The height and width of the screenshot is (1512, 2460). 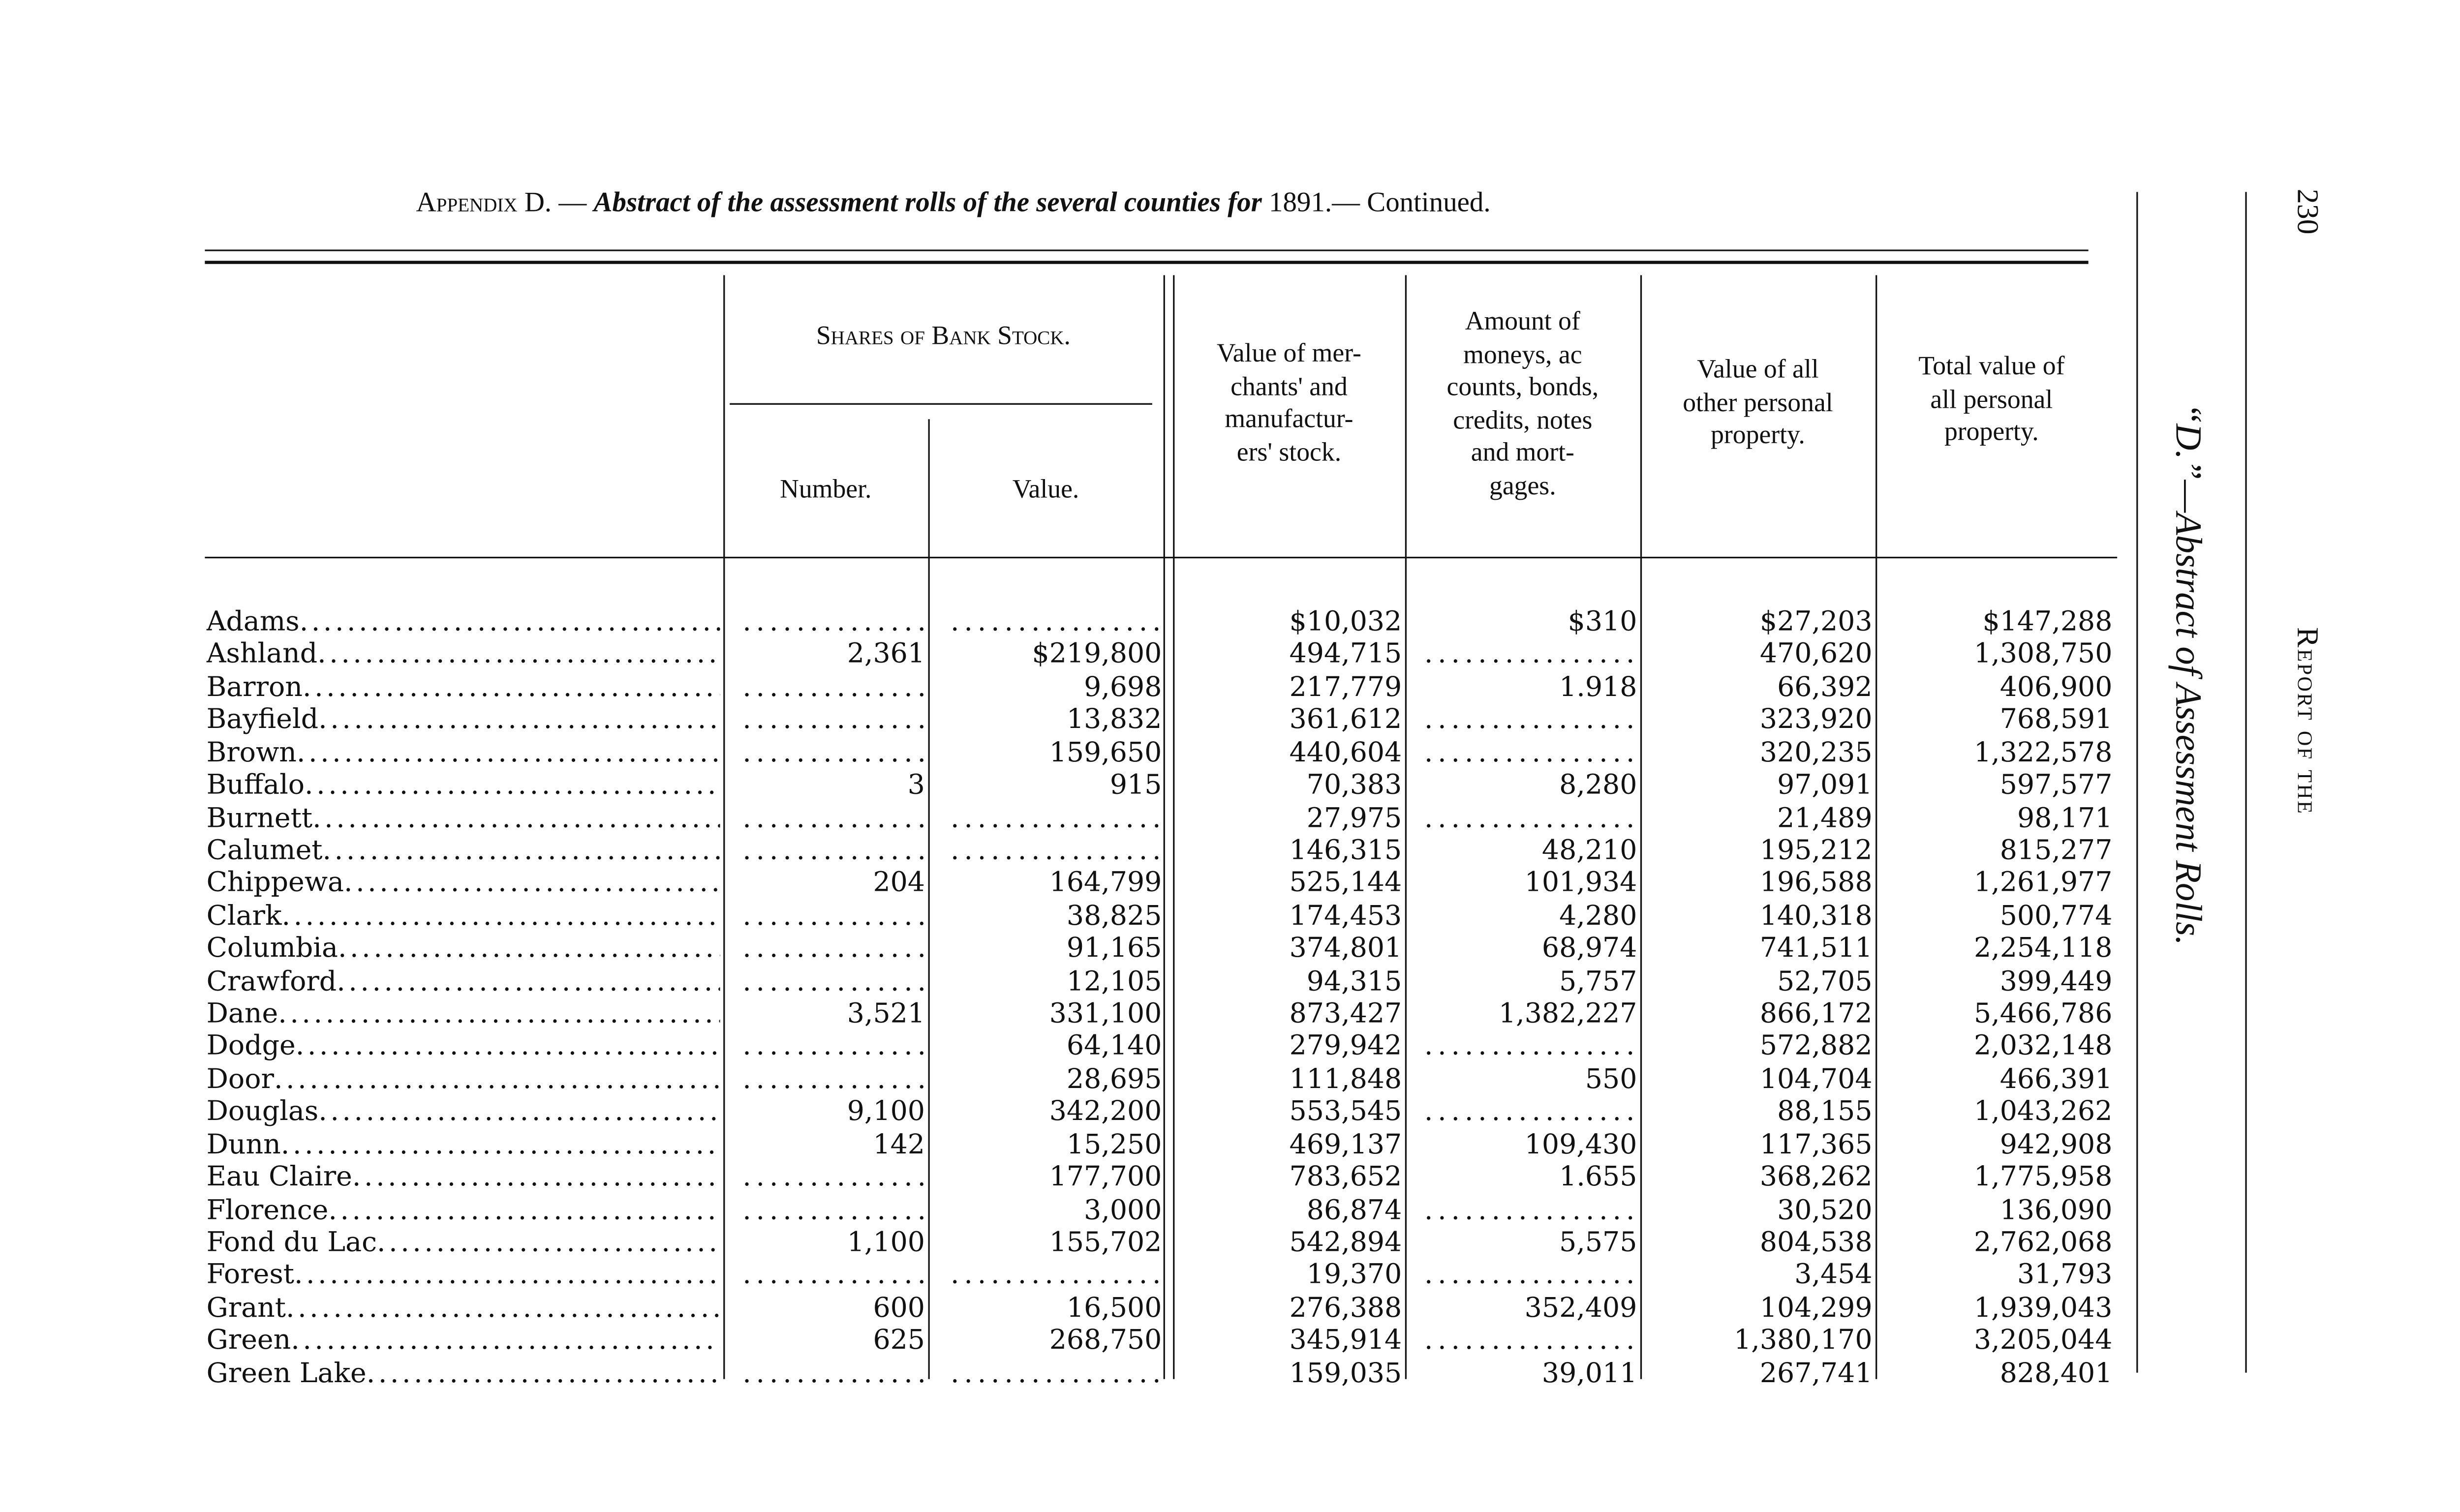 What do you see at coordinates (2043, 884) in the screenshot?
I see `total-cell: 1,261,977` at bounding box center [2043, 884].